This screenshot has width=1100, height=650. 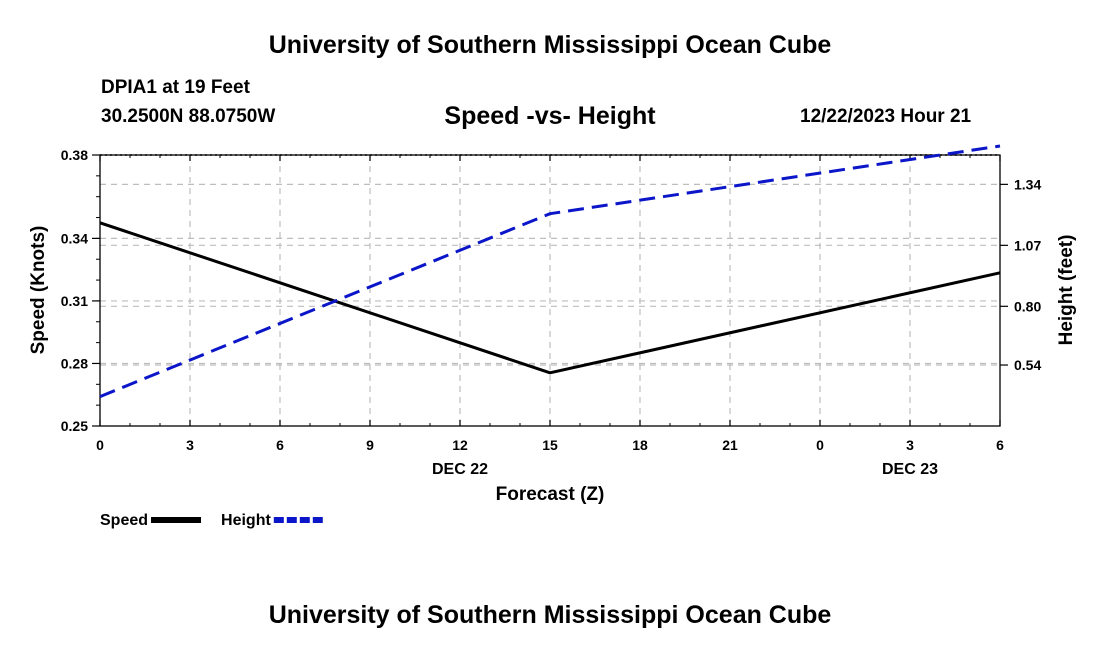 What do you see at coordinates (74, 363) in the screenshot?
I see `y-tick-label: 0.28` at bounding box center [74, 363].